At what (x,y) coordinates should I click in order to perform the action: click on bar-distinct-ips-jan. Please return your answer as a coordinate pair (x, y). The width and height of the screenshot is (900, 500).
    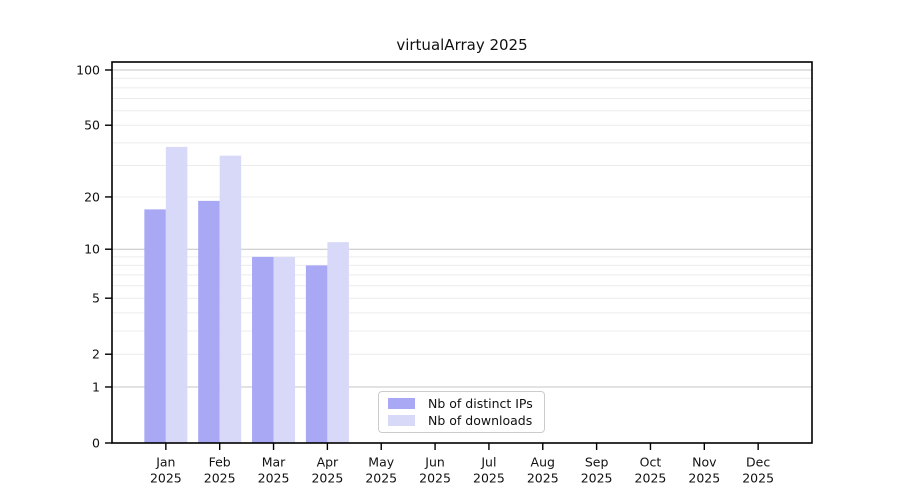
    Looking at the image, I should click on (155, 326).